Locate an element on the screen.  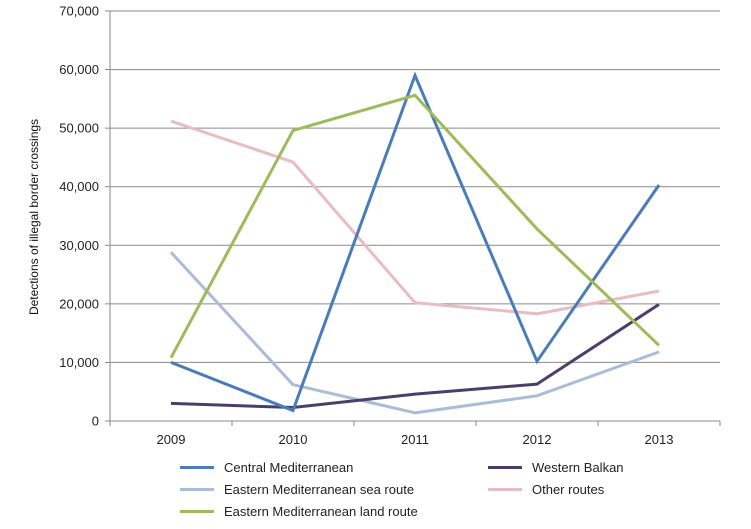
legend-label: Other routes is located at coordinates (568, 489).